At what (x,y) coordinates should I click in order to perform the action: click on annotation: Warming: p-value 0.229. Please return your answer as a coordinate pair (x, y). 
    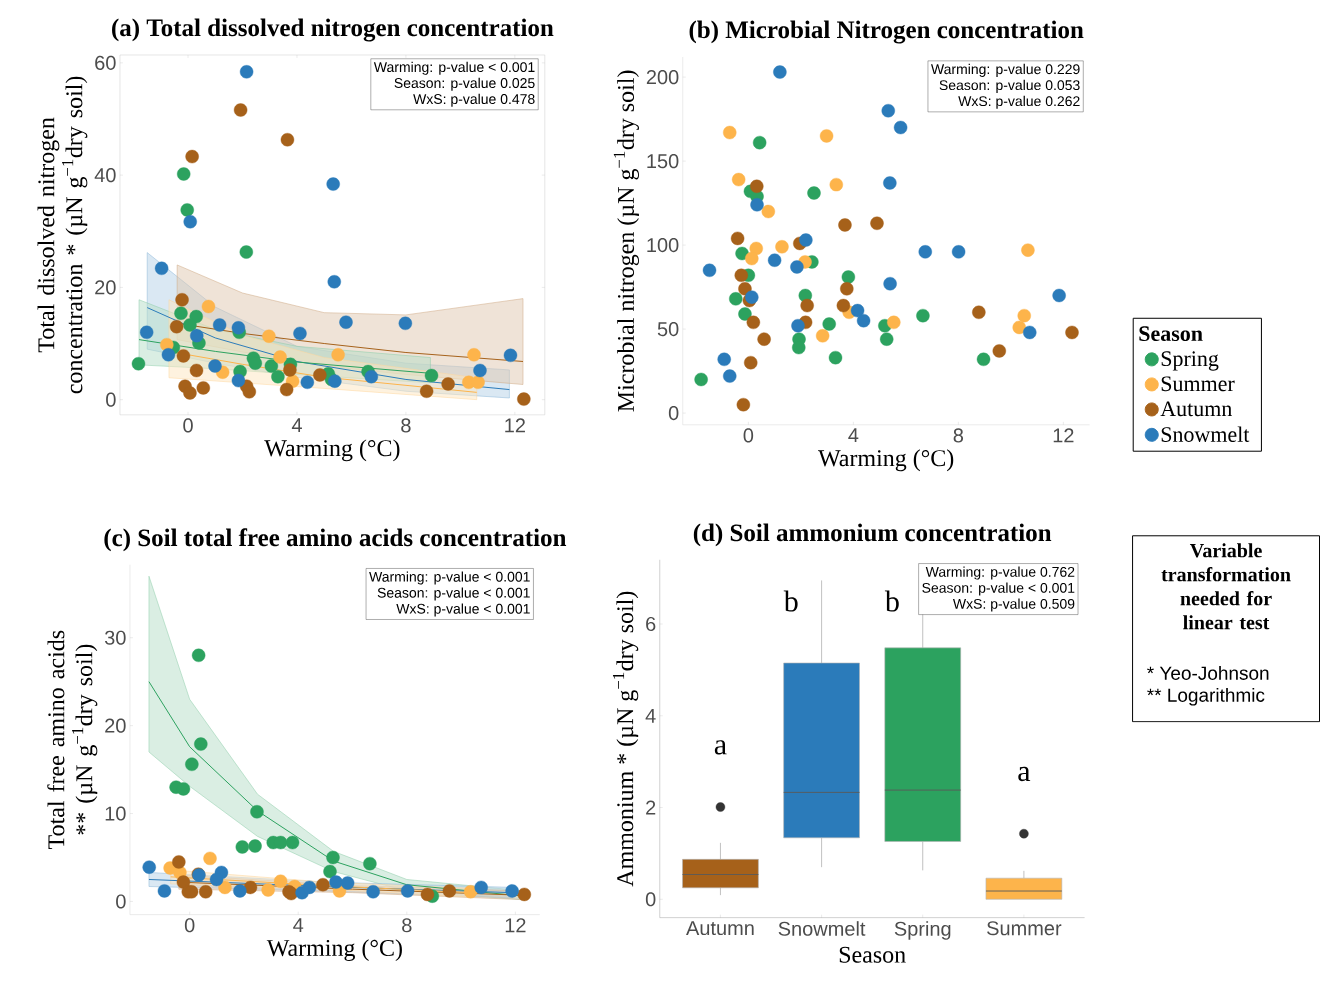
    Looking at the image, I should click on (1005, 71).